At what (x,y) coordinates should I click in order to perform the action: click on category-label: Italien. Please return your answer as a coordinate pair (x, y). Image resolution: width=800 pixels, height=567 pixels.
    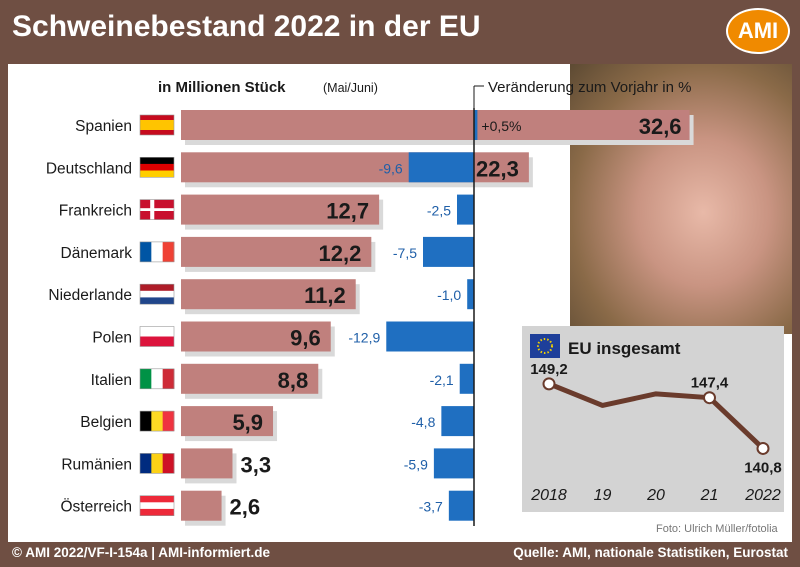
    Looking at the image, I should click on (111, 380).